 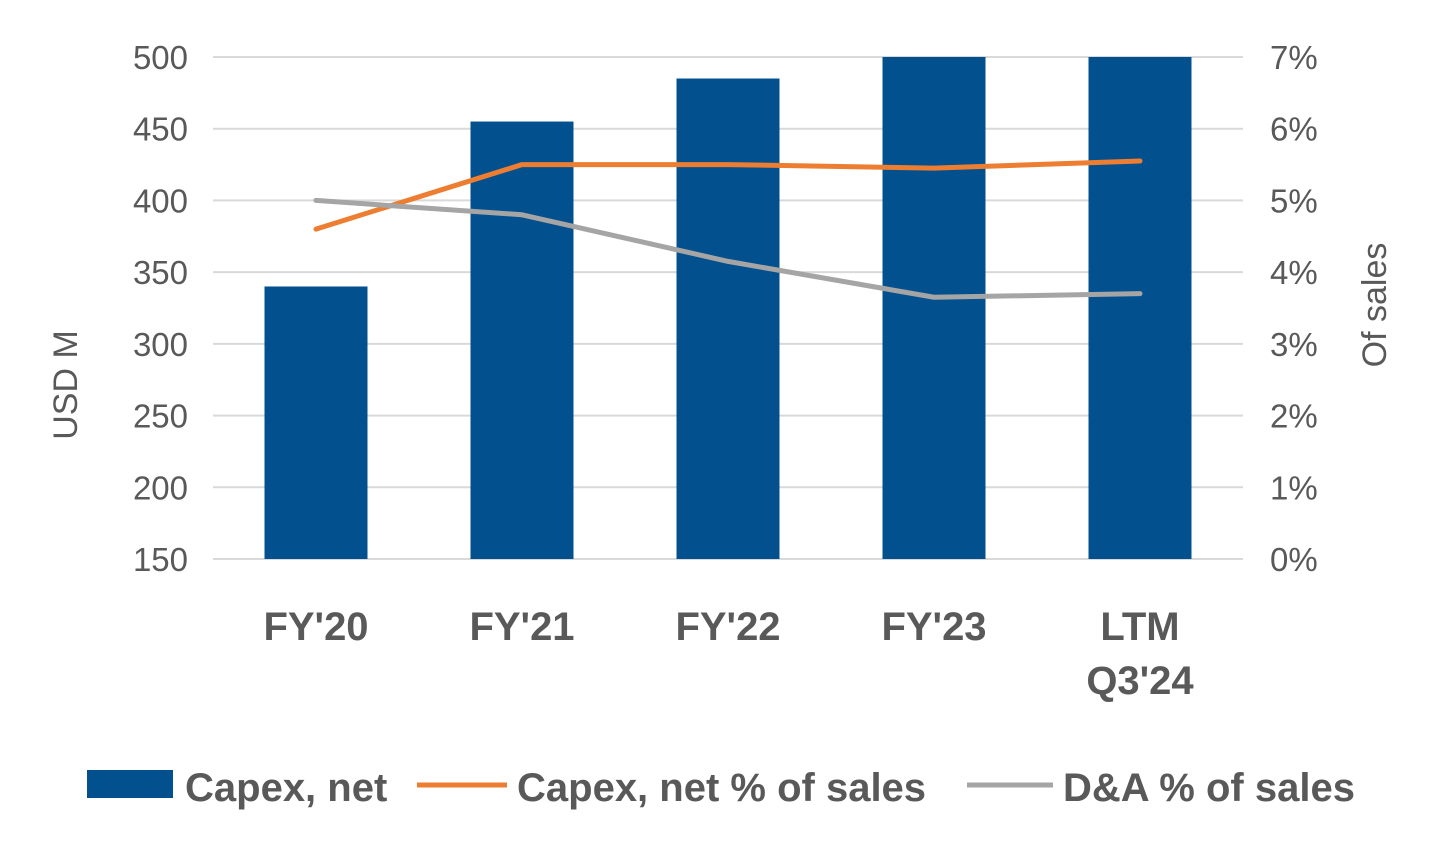 What do you see at coordinates (1375, 305) in the screenshot?
I see `y-axis-right-title: Of sales` at bounding box center [1375, 305].